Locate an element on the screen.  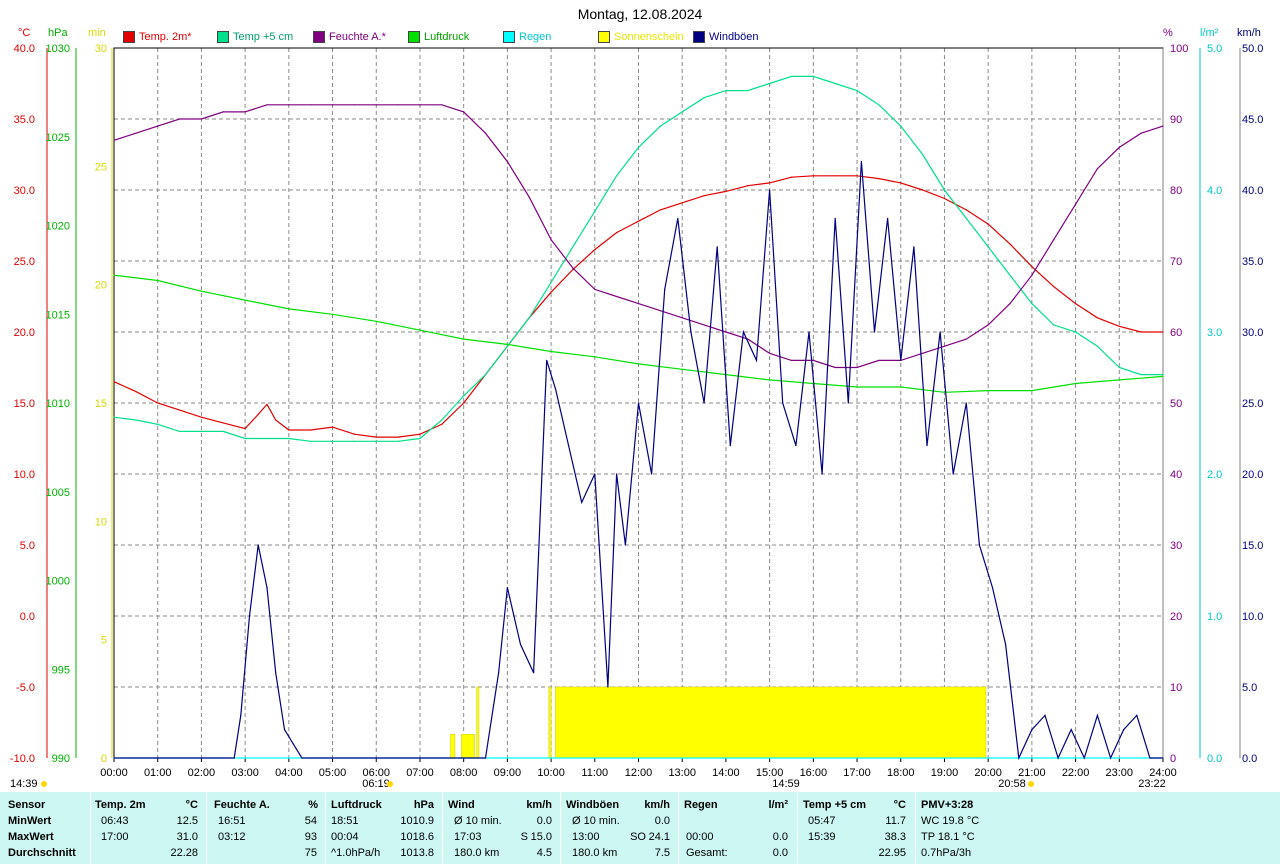
wind-tick-label: 10.0 is located at coordinates (1252, 617).